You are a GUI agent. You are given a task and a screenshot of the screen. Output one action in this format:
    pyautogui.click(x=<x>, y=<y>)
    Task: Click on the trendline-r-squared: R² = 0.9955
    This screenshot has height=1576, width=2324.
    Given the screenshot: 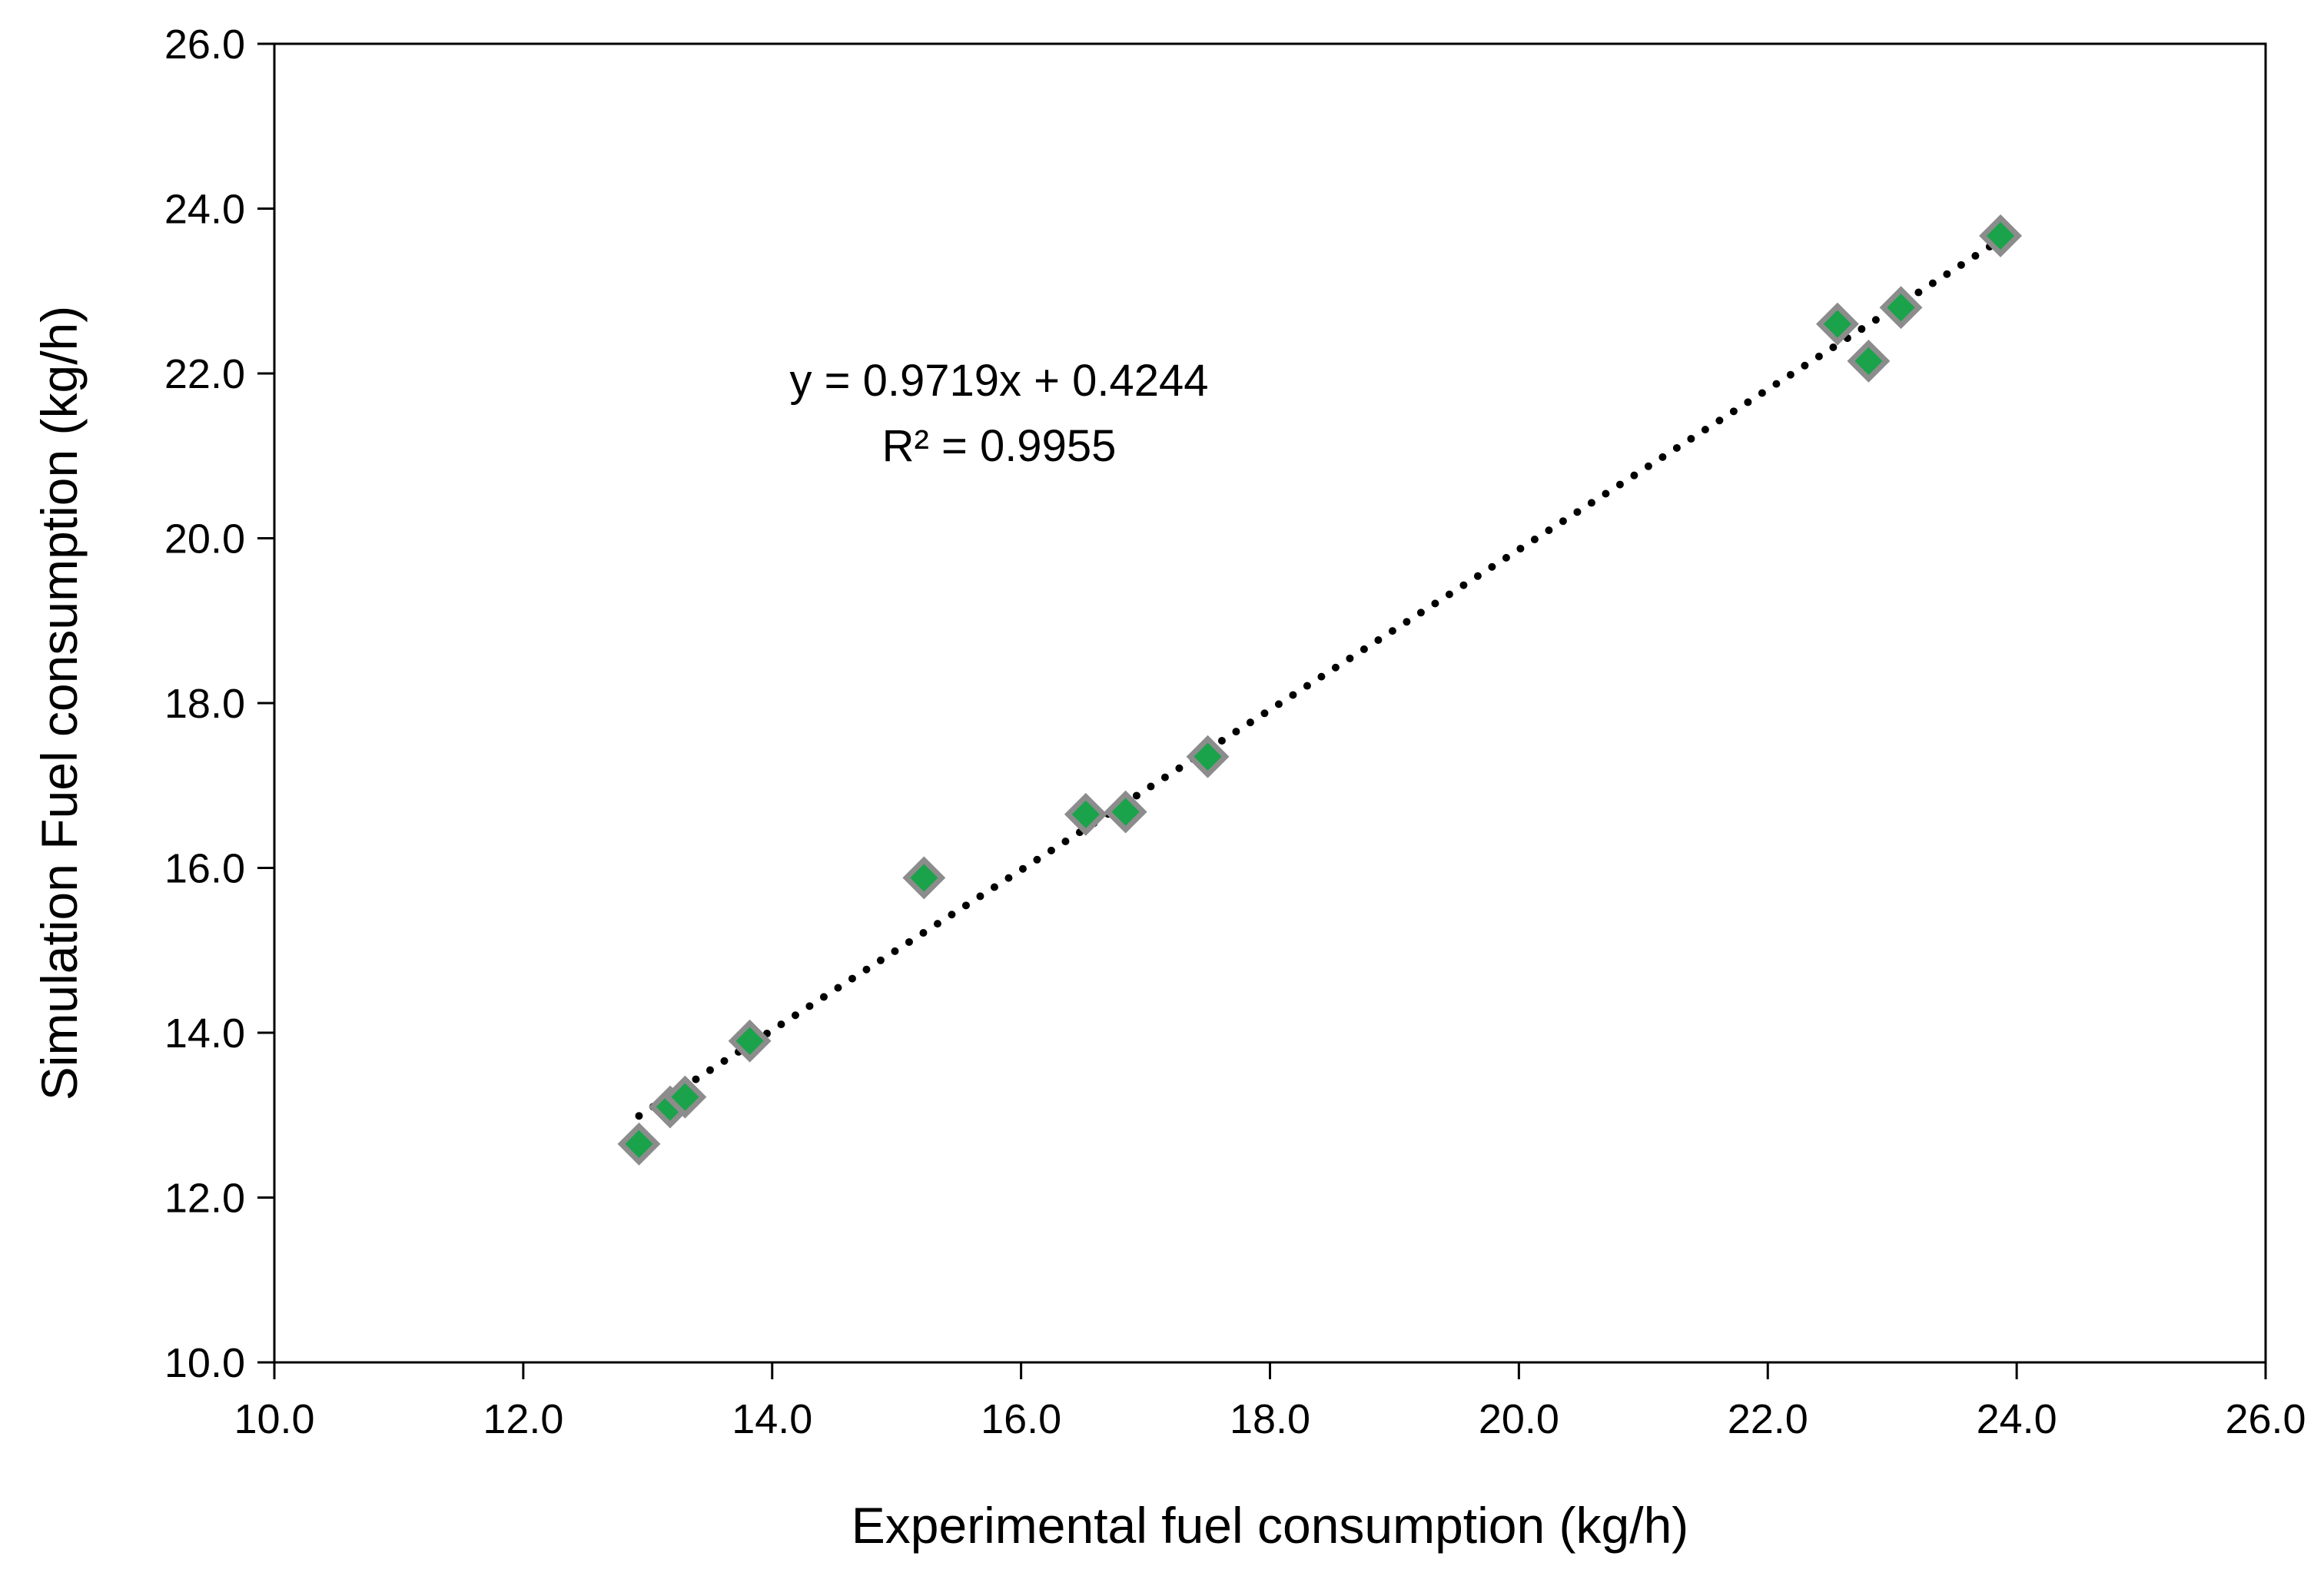 What is the action you would take?
    pyautogui.click(x=999, y=446)
    